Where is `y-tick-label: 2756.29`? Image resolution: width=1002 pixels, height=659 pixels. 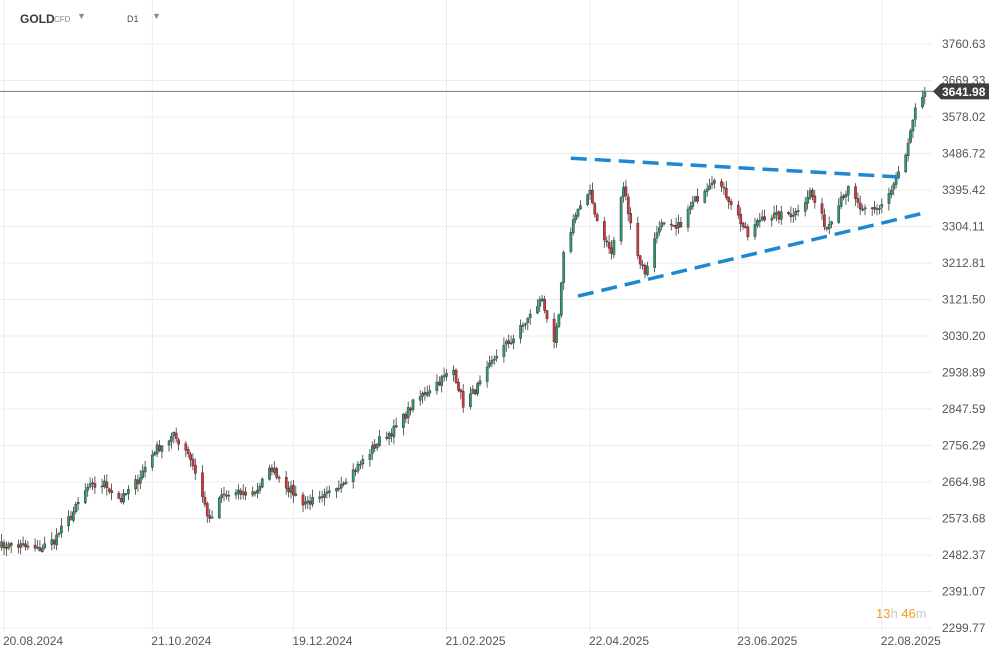
y-tick-label: 2756.29 is located at coordinates (964, 446).